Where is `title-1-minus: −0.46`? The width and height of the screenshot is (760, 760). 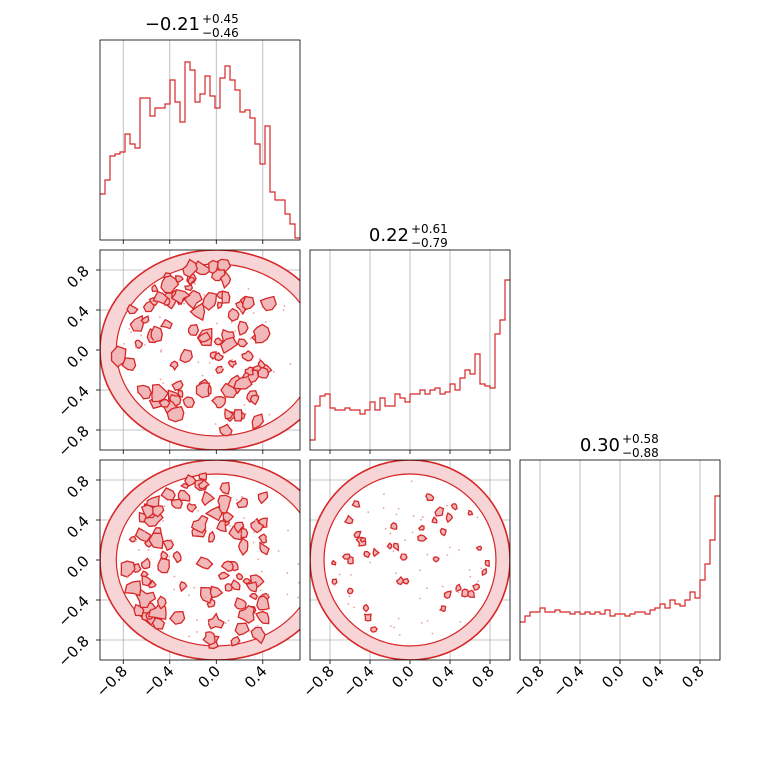 title-1-minus: −0.46 is located at coordinates (220, 33).